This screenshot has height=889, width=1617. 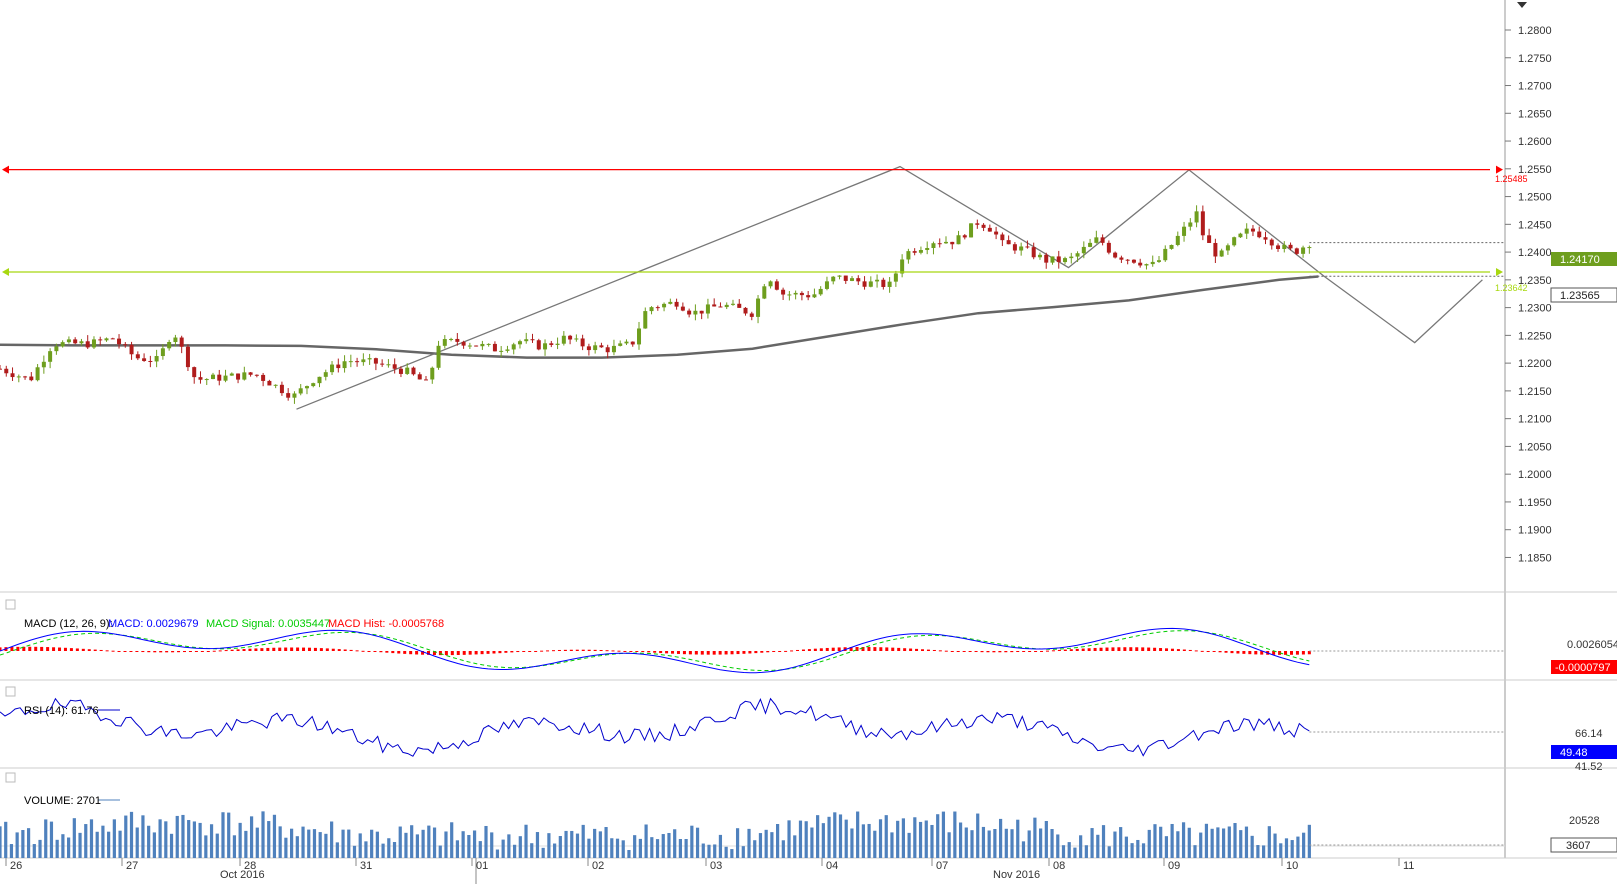 I want to click on macd-hist-value: MACD Hist: -0.0005768, so click(x=386, y=624).